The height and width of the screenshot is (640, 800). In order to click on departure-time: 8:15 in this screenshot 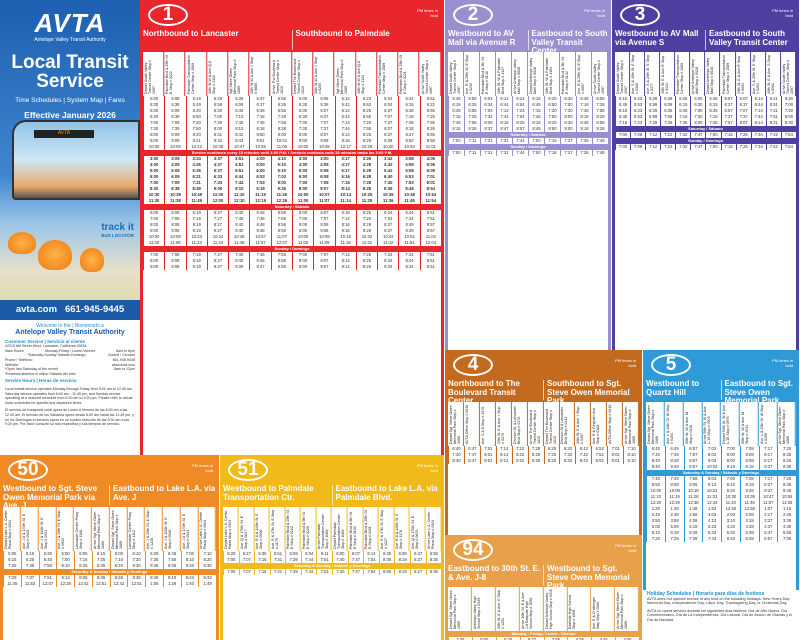, I will do `click(536, 123)`.